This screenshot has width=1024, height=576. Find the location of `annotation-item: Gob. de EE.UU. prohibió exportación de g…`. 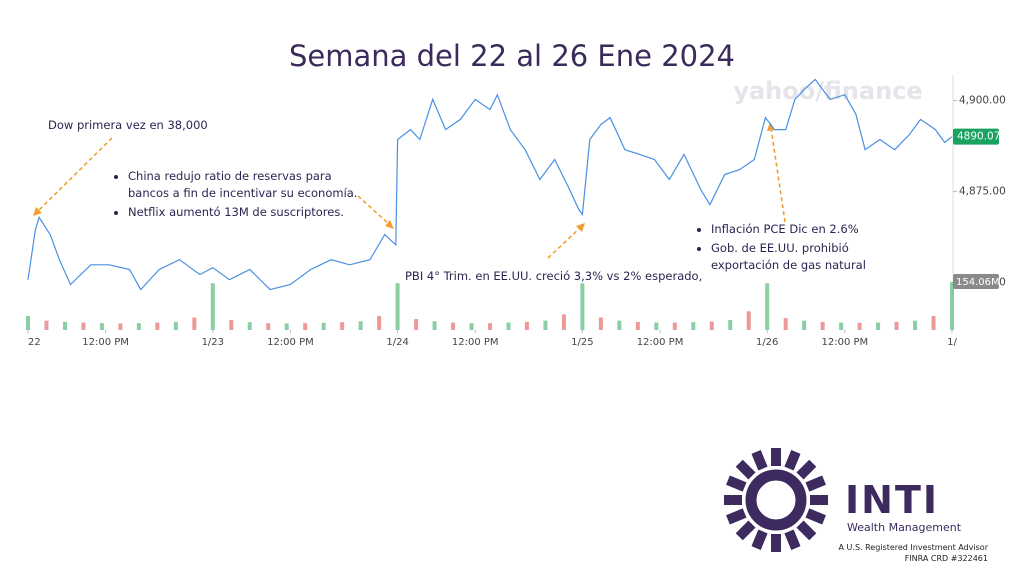

annotation-item: Gob. de EE.UU. prohibió exportación de g… is located at coordinates (799, 257).